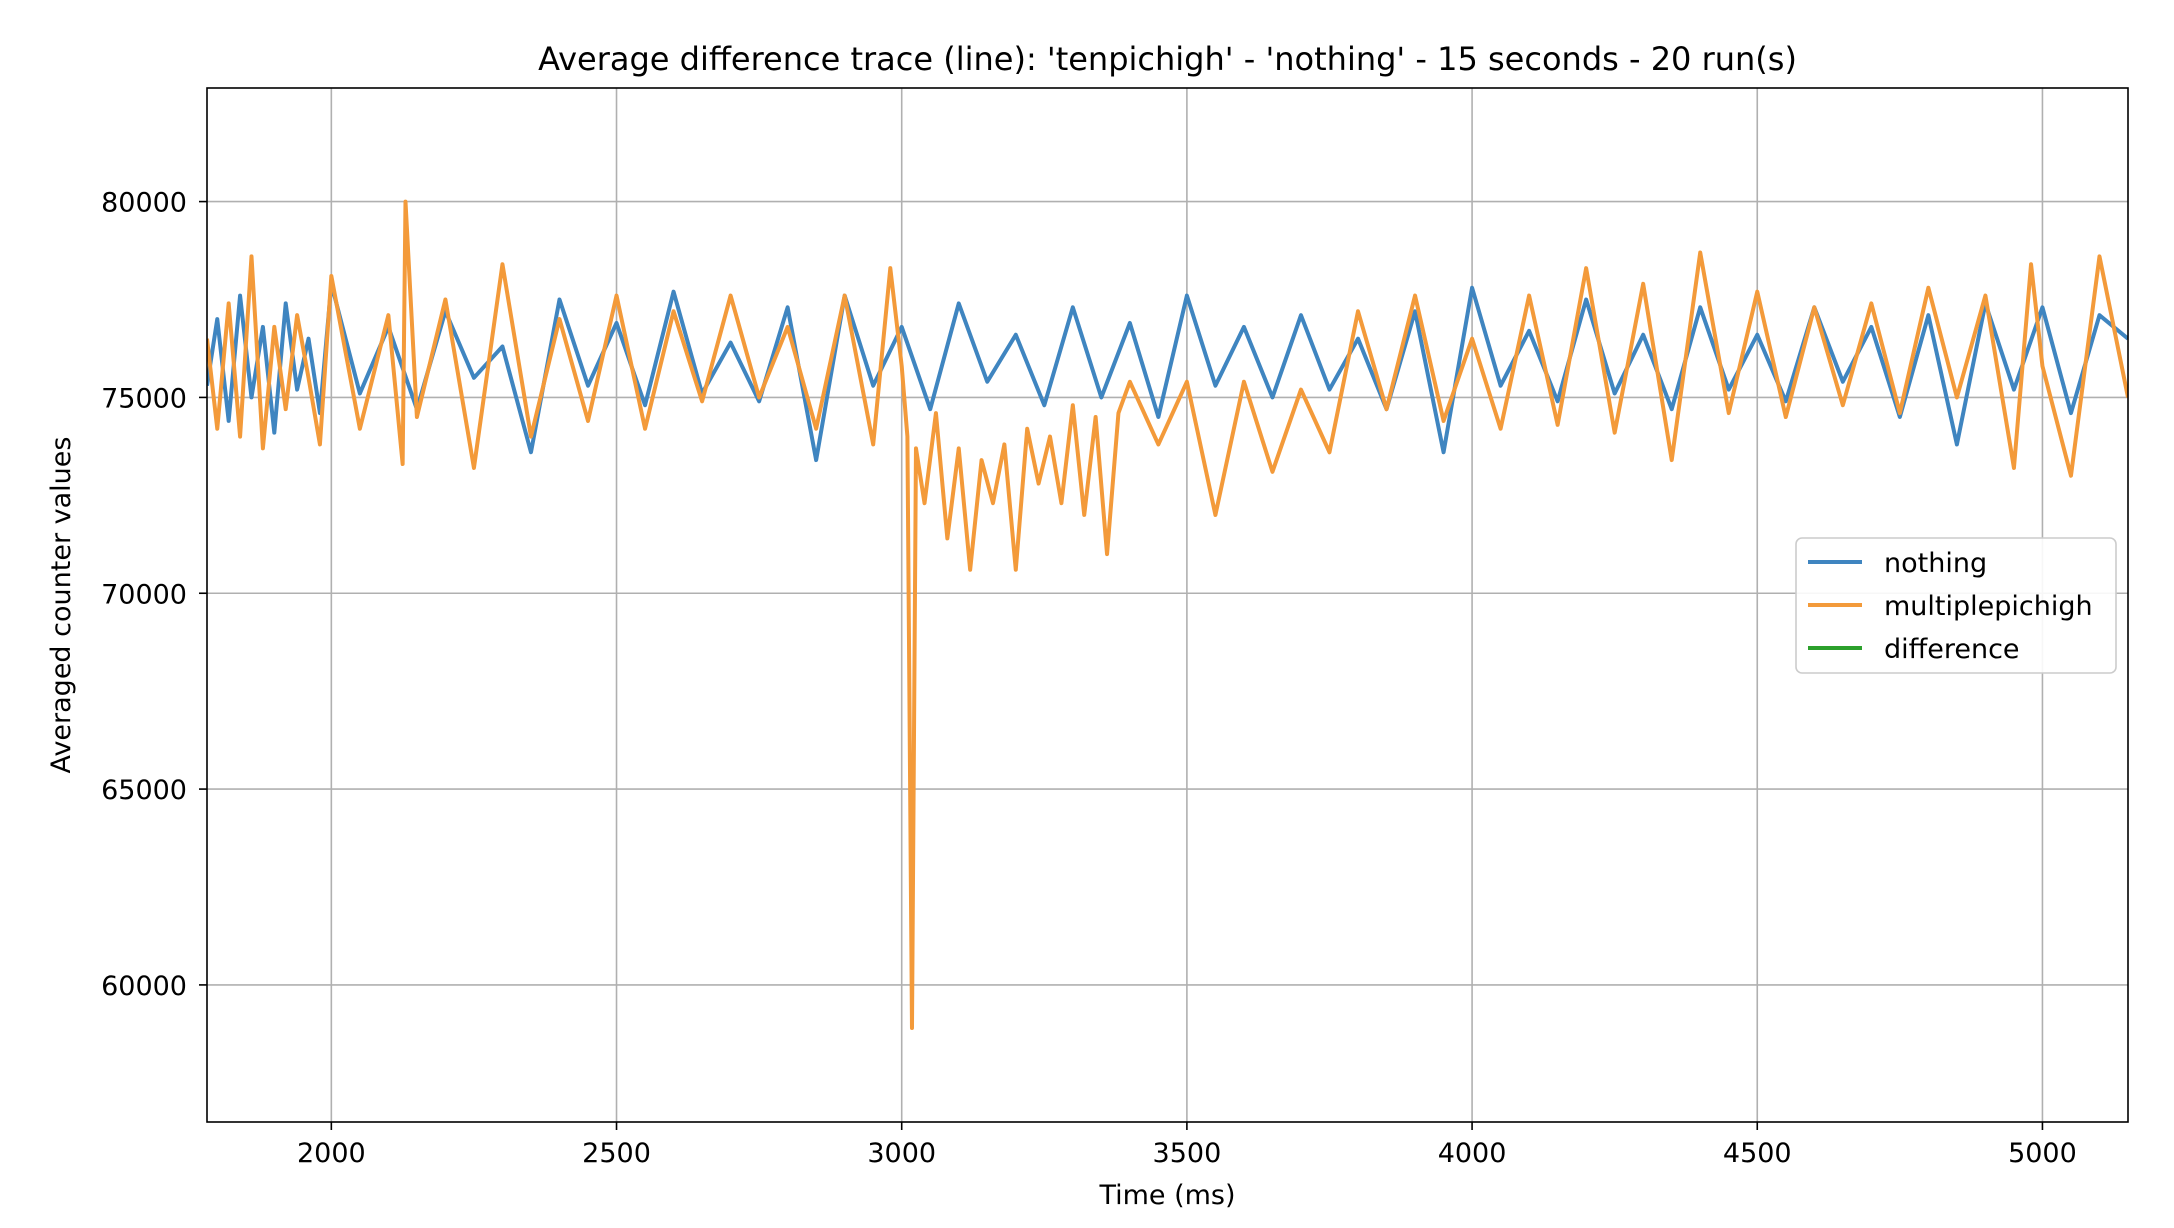 The height and width of the screenshot is (1228, 2174). What do you see at coordinates (331, 1153) in the screenshot?
I see `x-tick-label: 2000` at bounding box center [331, 1153].